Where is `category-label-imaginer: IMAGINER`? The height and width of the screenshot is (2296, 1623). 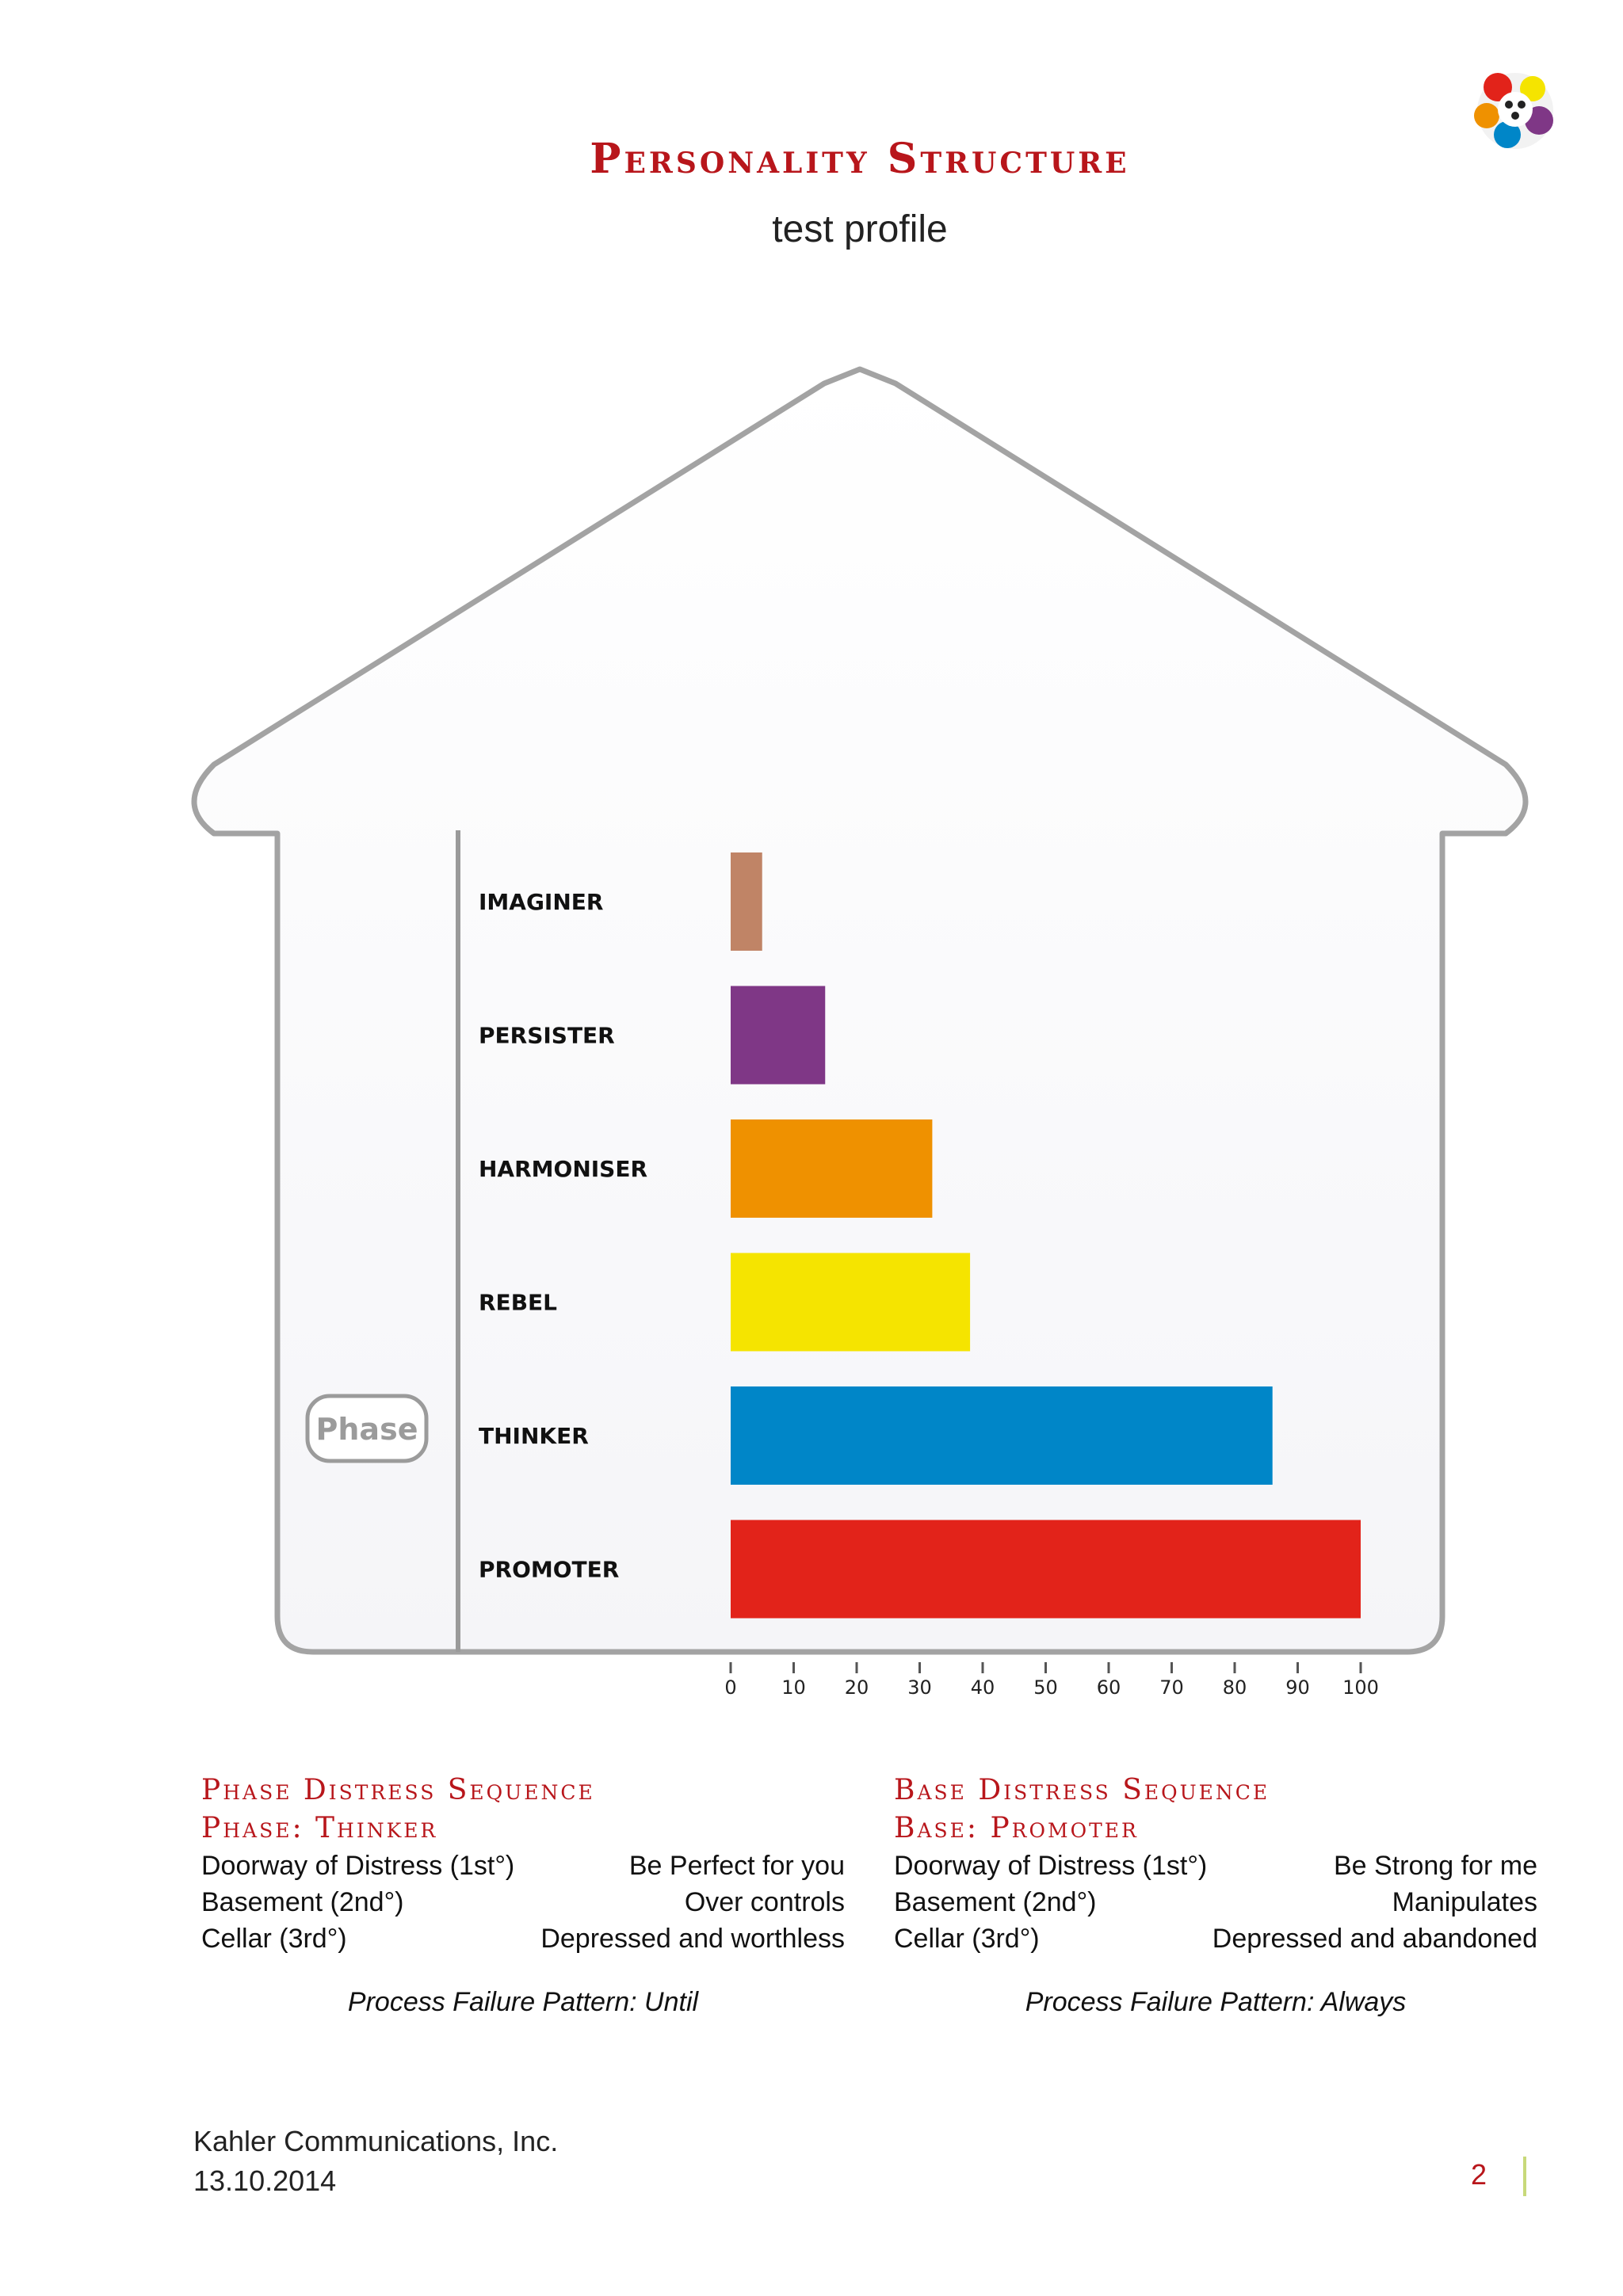
category-label-imaginer: IMAGINER is located at coordinates (541, 902).